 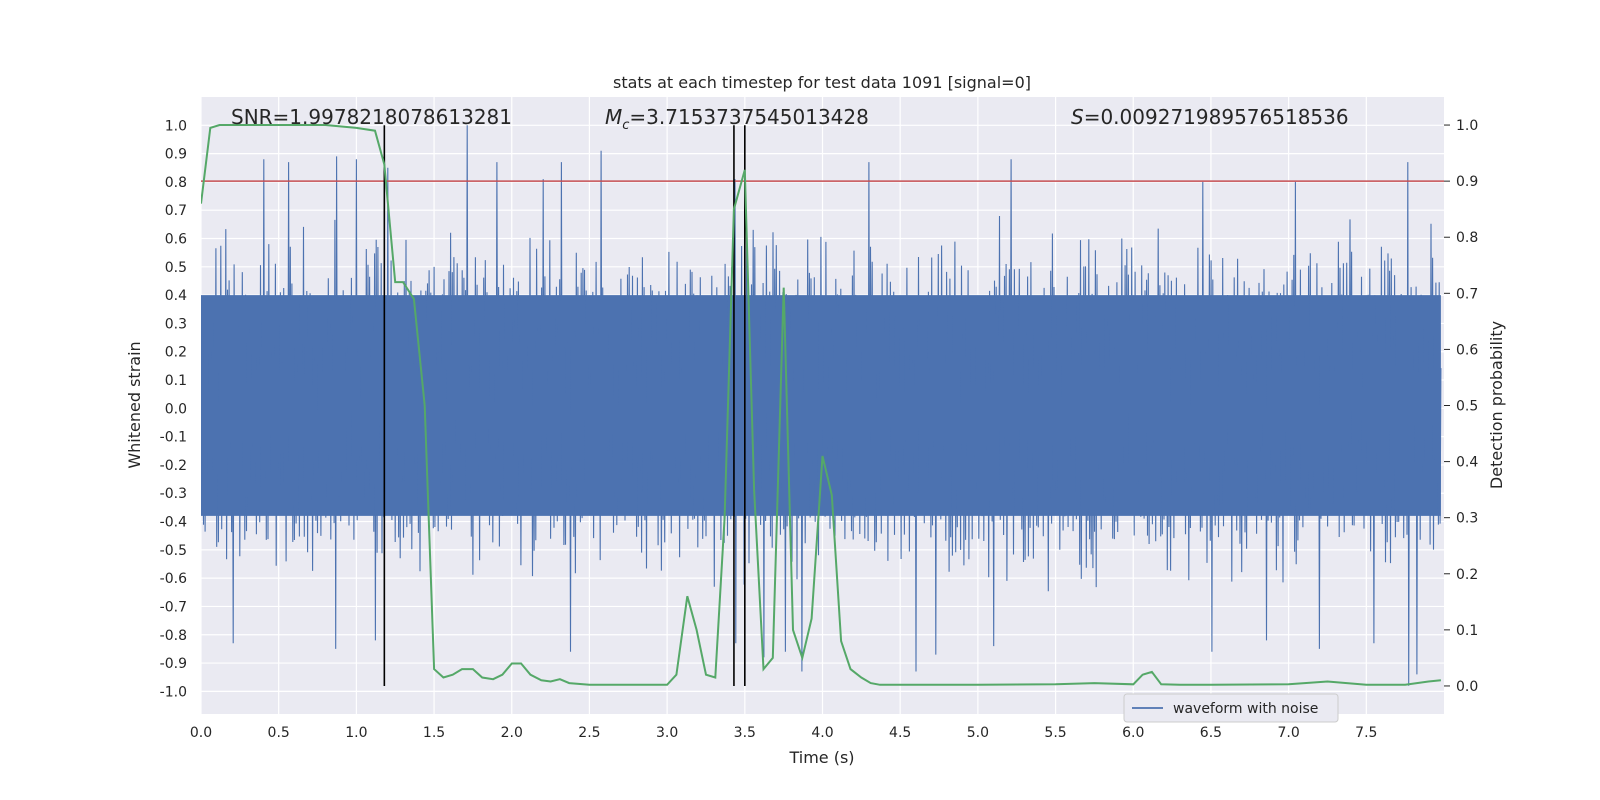 I want to click on y-tick-label-right: 0.7, so click(x=1467, y=294).